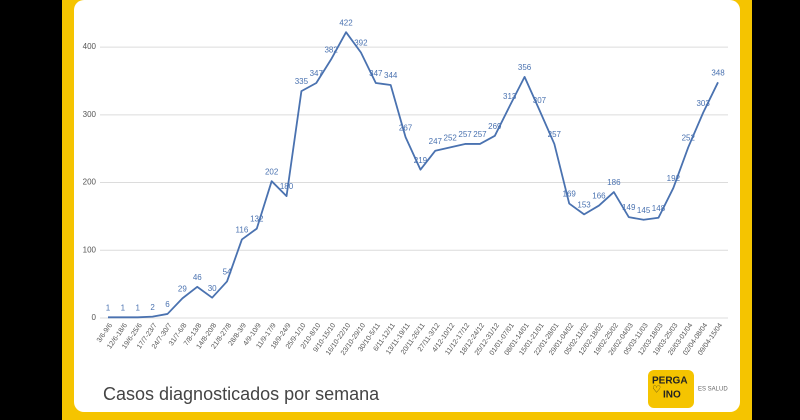  What do you see at coordinates (90, 182) in the screenshot?
I see `y-tick-label: 200` at bounding box center [90, 182].